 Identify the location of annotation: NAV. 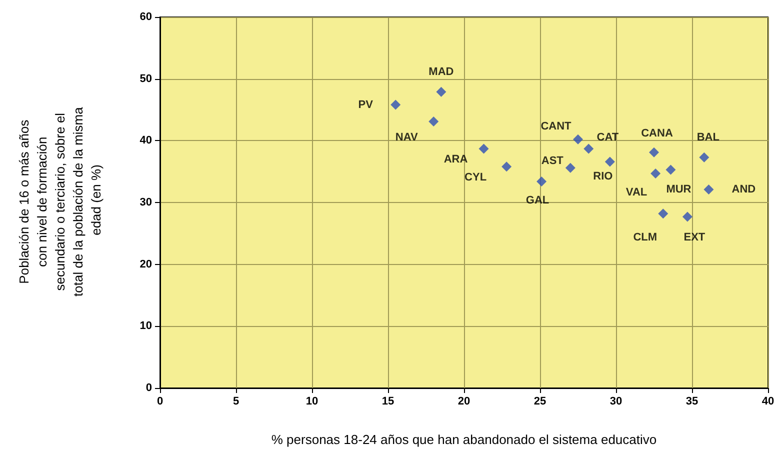
(406, 138).